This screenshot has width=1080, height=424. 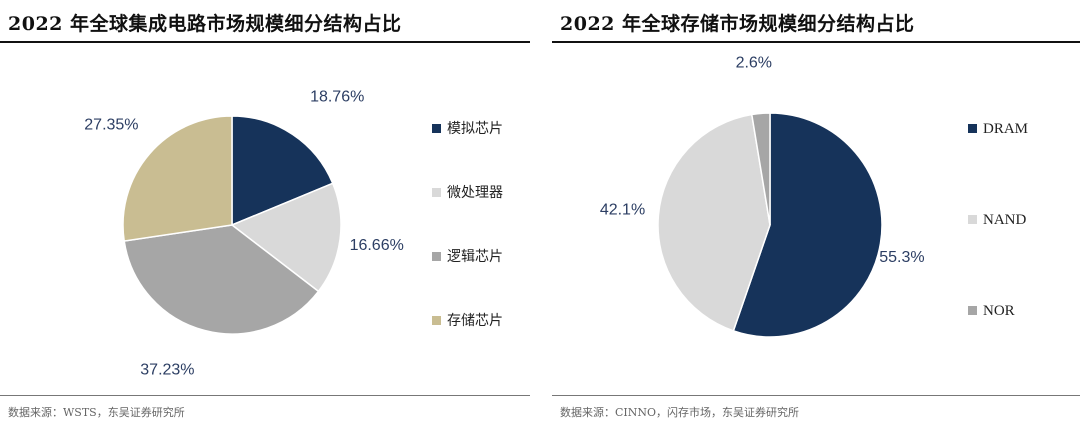 I want to click on legend-label: 存储芯片, so click(x=475, y=321).